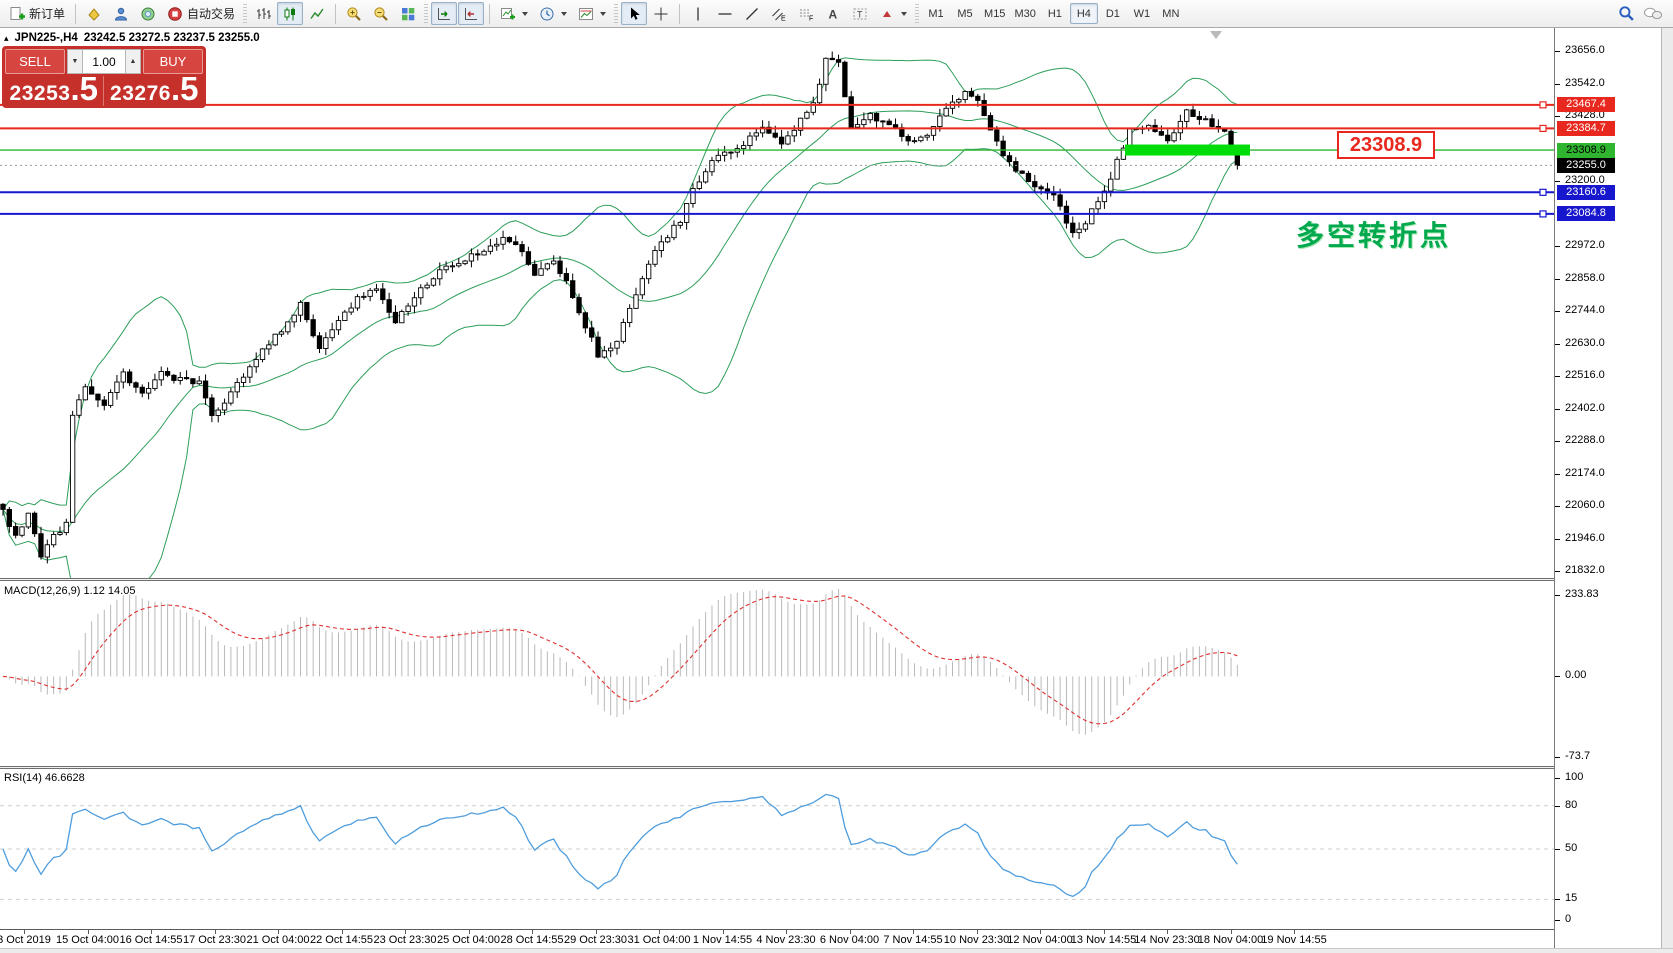 The height and width of the screenshot is (953, 1673). Describe the element at coordinates (806, 13) in the screenshot. I see `fibonacci-button: F` at that location.